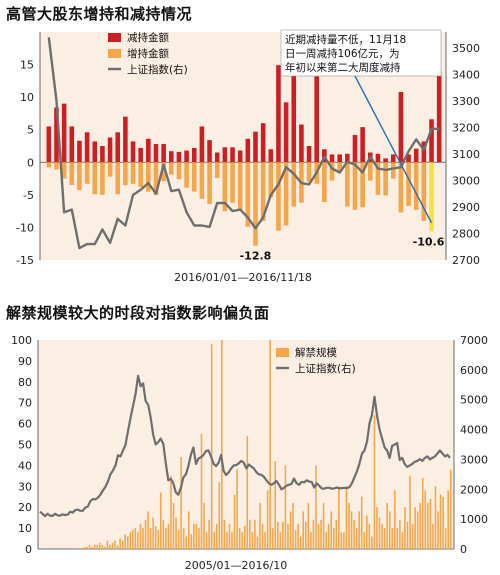 This screenshot has width=500, height=575. I want to click on x-axis-label: 2016/01/01—2016/11/18, so click(243, 277).